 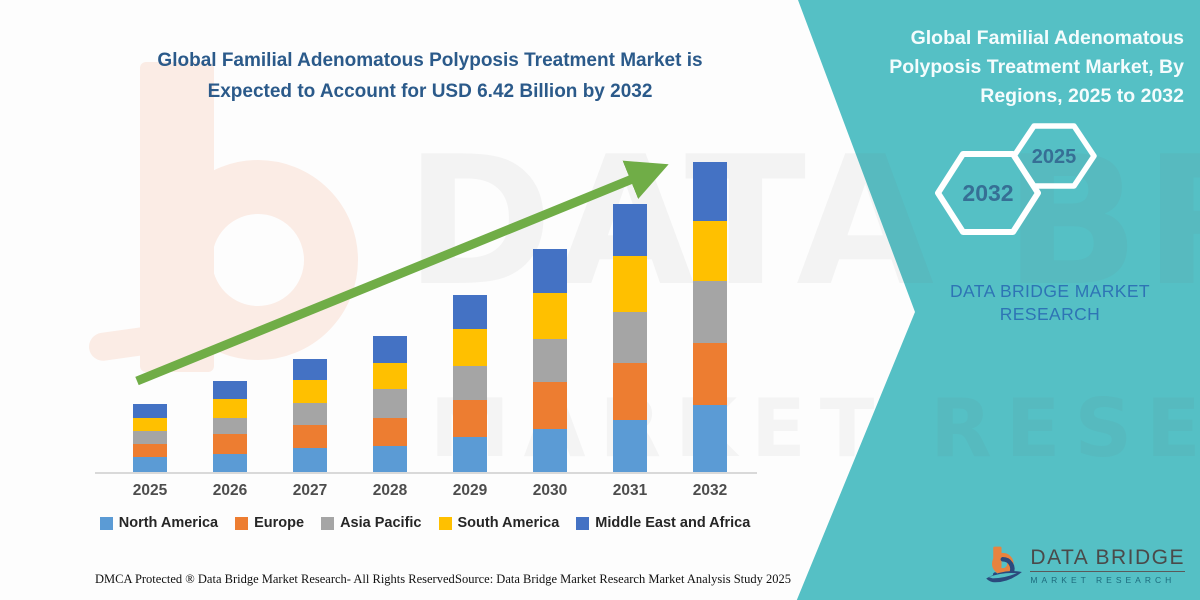 I want to click on bar-segment-2032-middle-east-and-africa, so click(x=710, y=191).